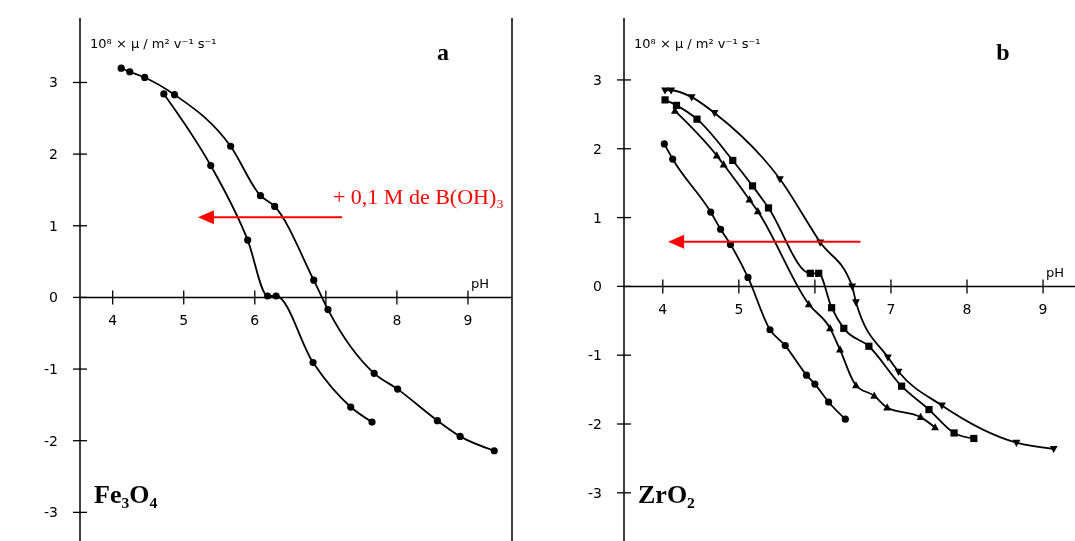 The width and height of the screenshot is (1075, 541). What do you see at coordinates (418, 197) in the screenshot?
I see `annotation: + 0,1 M de B(OH)₃` at bounding box center [418, 197].